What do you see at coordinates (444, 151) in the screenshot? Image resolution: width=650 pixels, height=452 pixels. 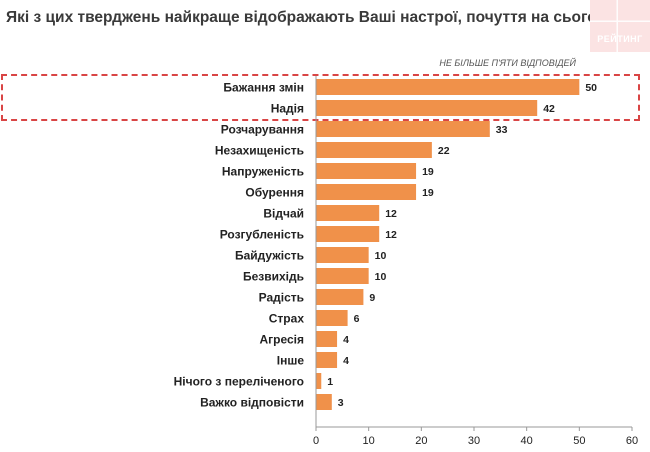 I see `value-label: 22` at bounding box center [444, 151].